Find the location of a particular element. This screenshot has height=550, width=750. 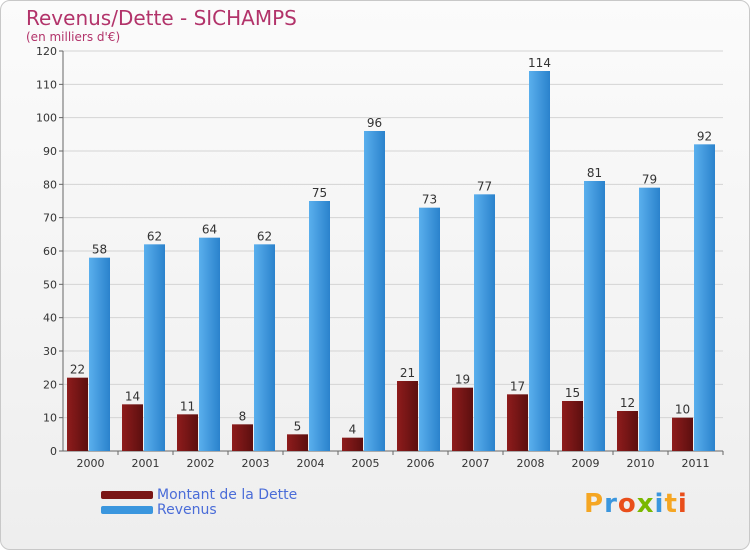

data-label-revenus: 58 is located at coordinates (99, 250).